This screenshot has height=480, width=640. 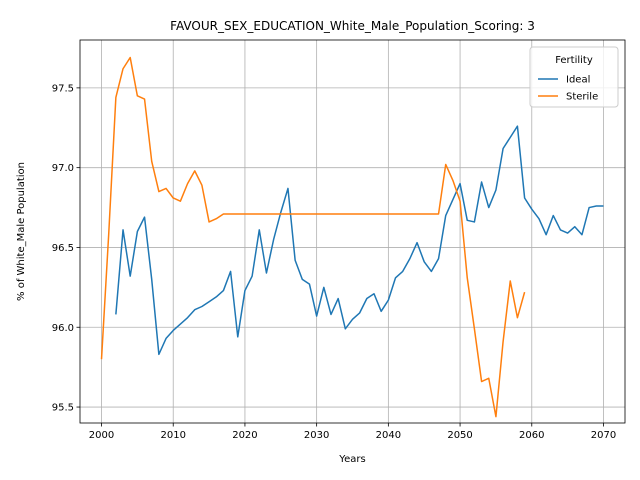 I want to click on x-tick-label: 2010, so click(x=172, y=435).